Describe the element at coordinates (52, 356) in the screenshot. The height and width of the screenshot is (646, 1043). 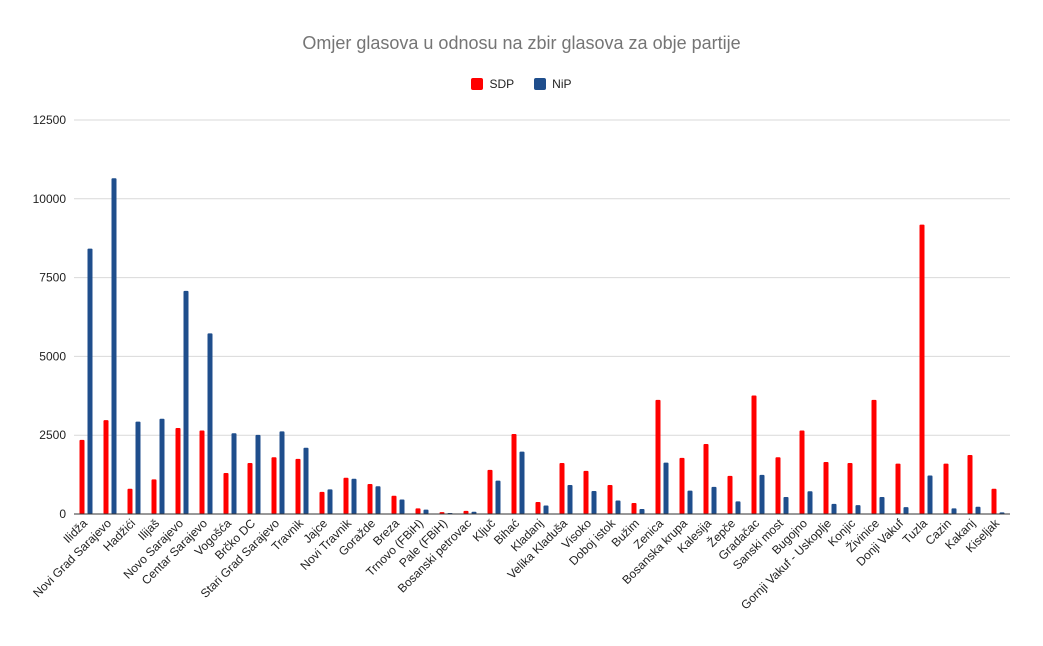
I see `y-tick-label: 5000` at that location.